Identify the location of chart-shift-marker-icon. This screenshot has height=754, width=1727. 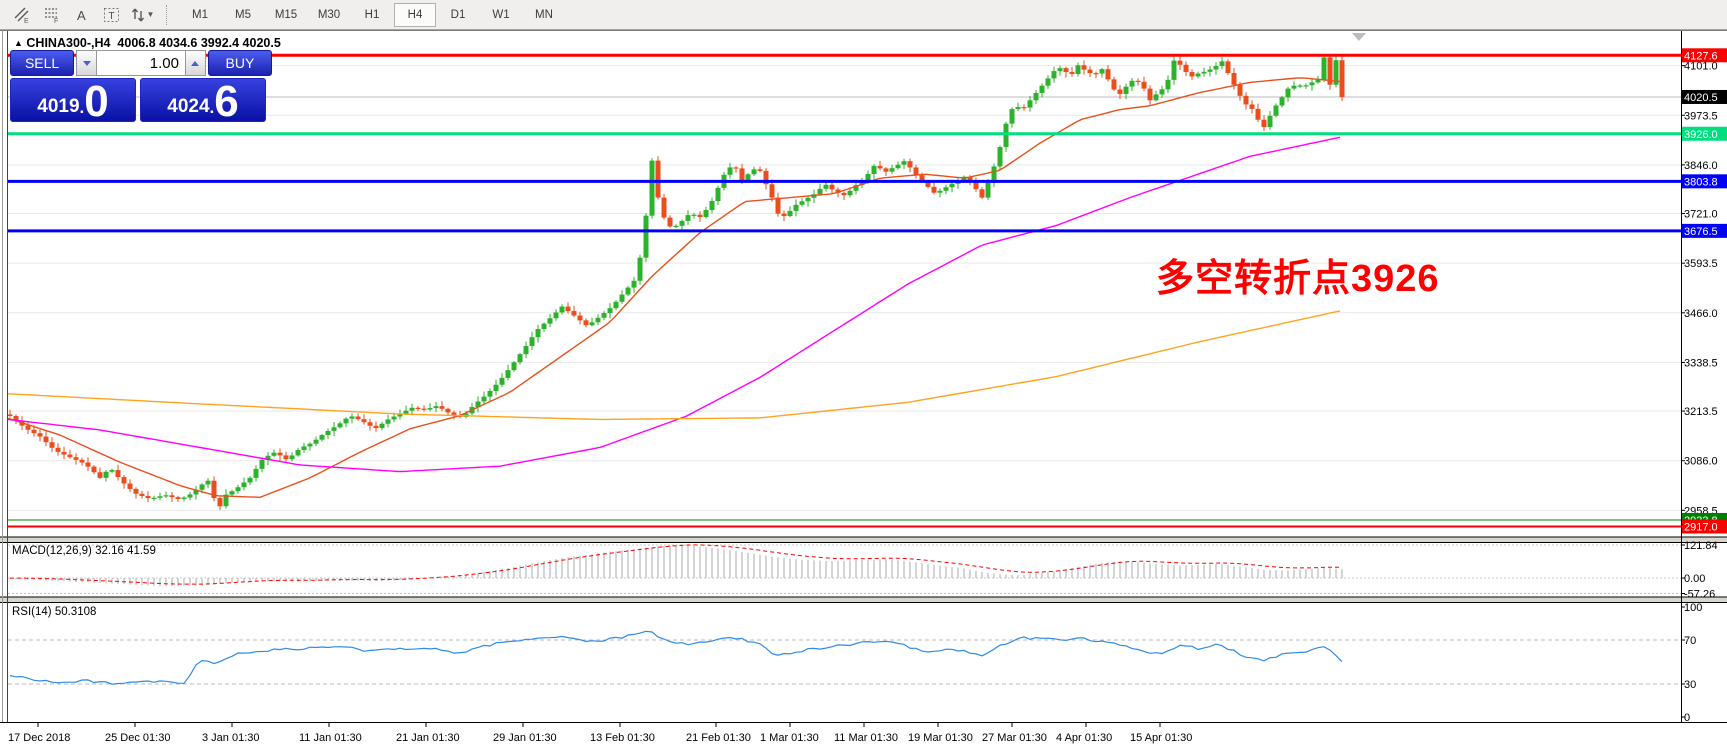
(1359, 37).